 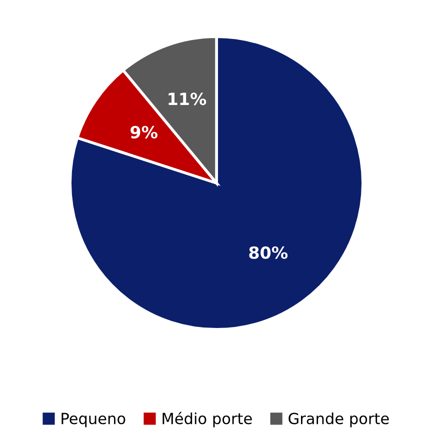 I want to click on data-label: 80%, so click(x=268, y=252).